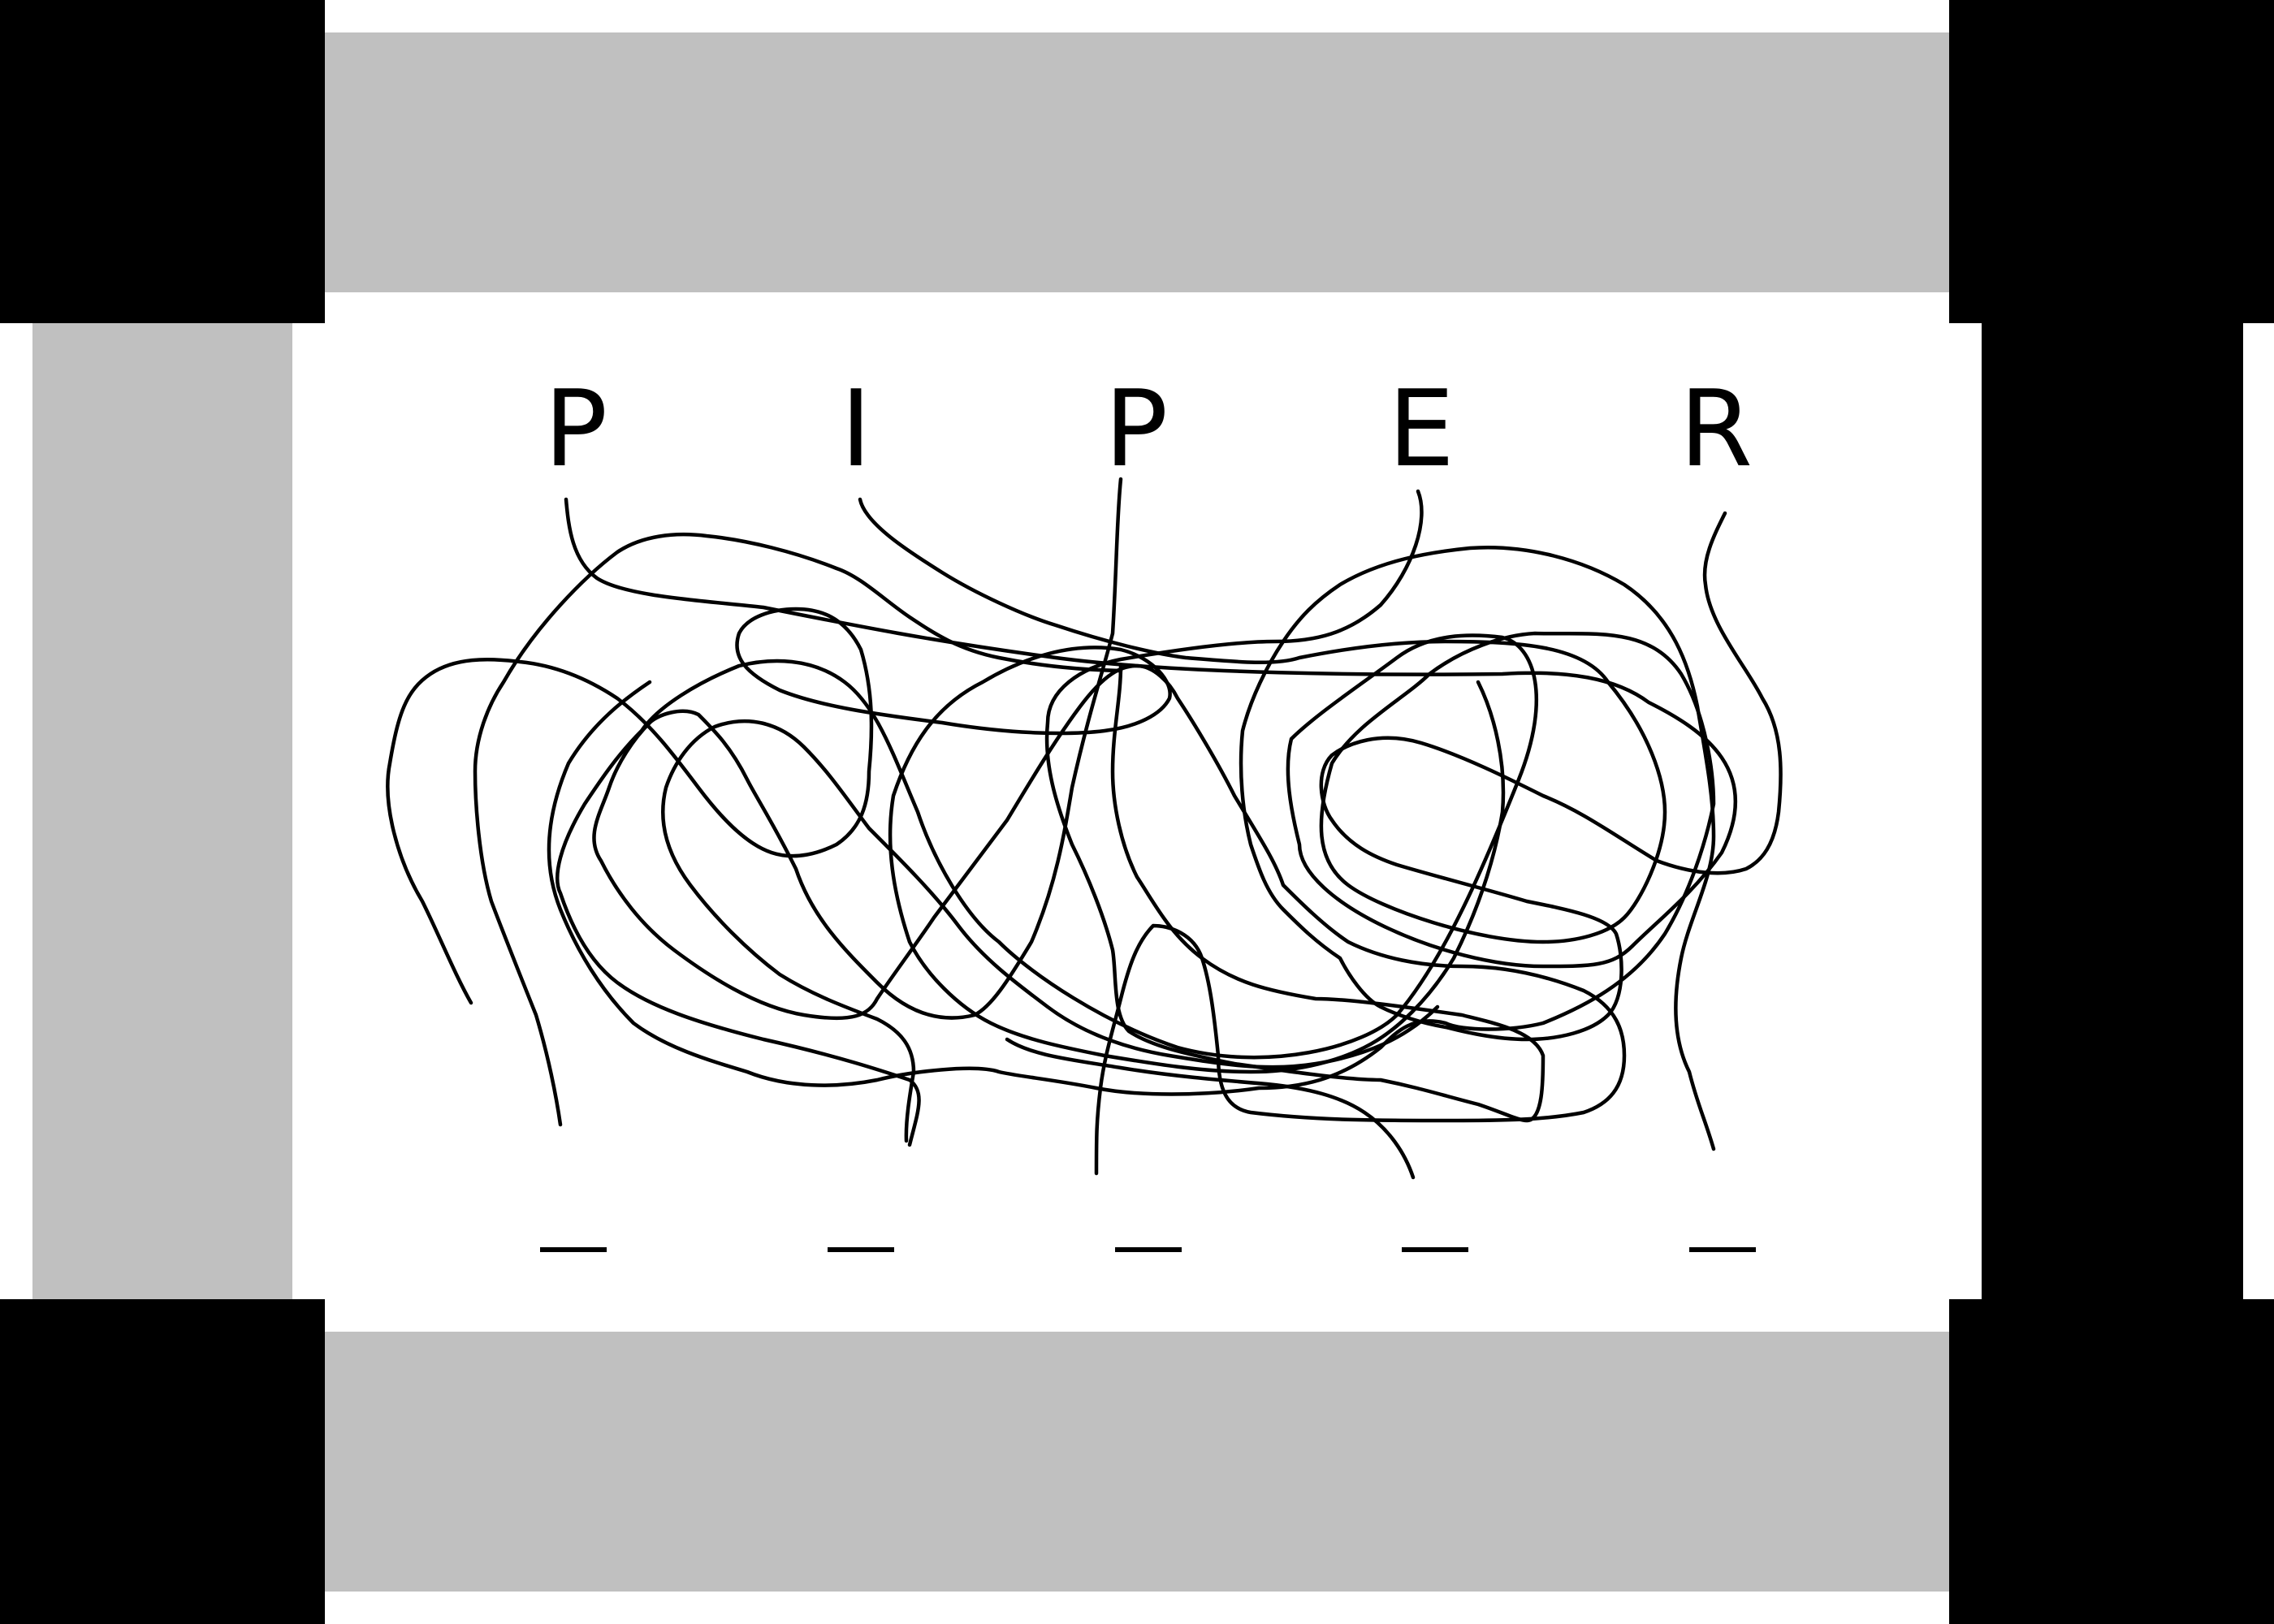 This screenshot has width=2274, height=1624. Describe the element at coordinates (1136, 429) in the screenshot. I see `letter-p-2: P` at that location.